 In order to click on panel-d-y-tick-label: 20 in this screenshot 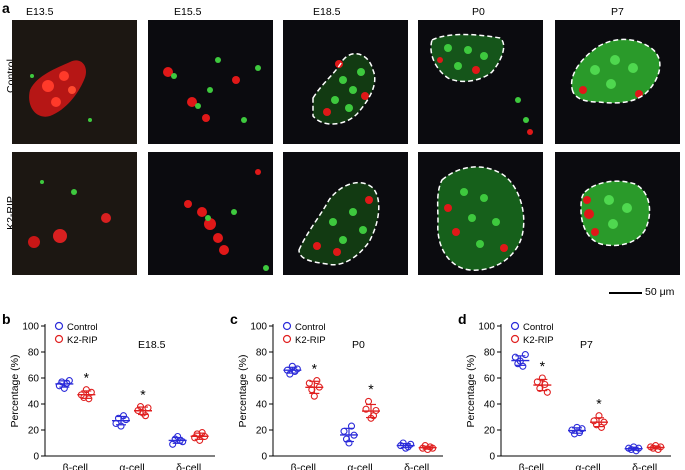, I will do `click(490, 431)`.